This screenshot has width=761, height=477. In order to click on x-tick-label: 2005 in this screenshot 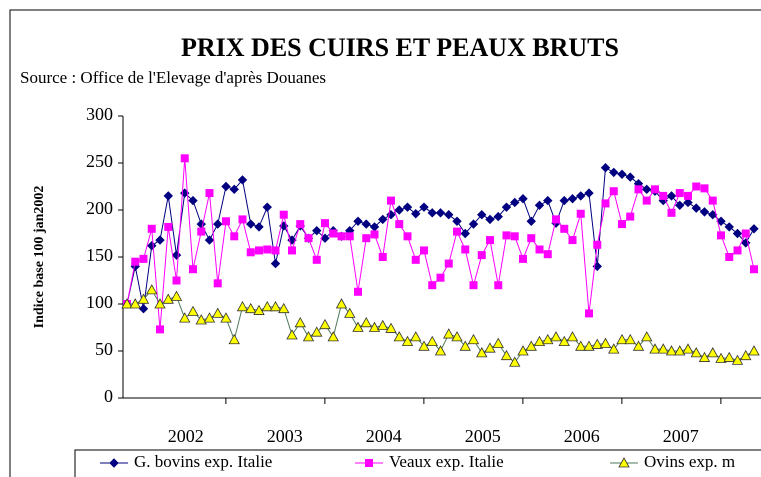, I will do `click(483, 436)`.